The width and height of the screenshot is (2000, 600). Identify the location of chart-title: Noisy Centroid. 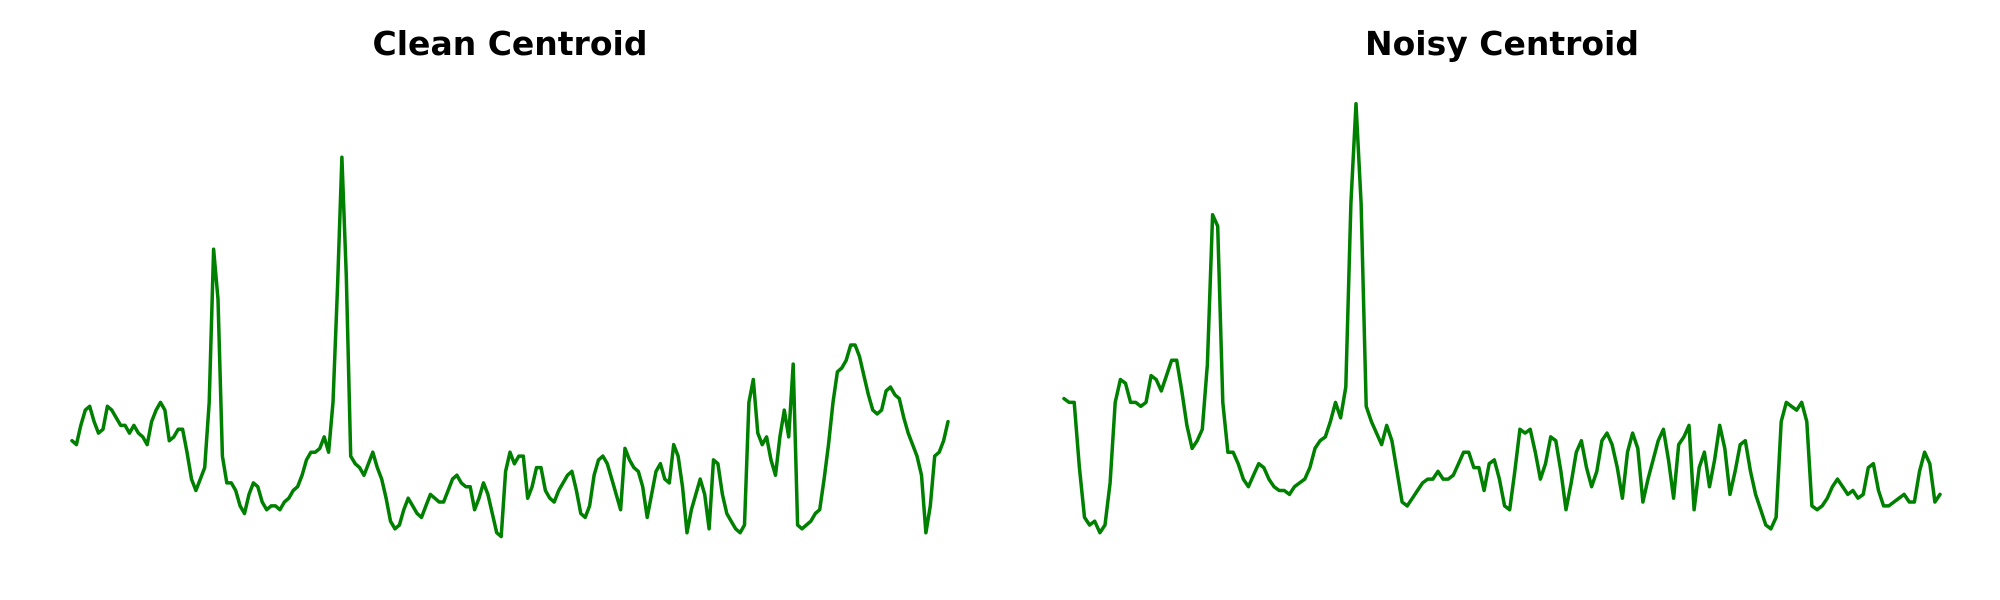
(1502, 43).